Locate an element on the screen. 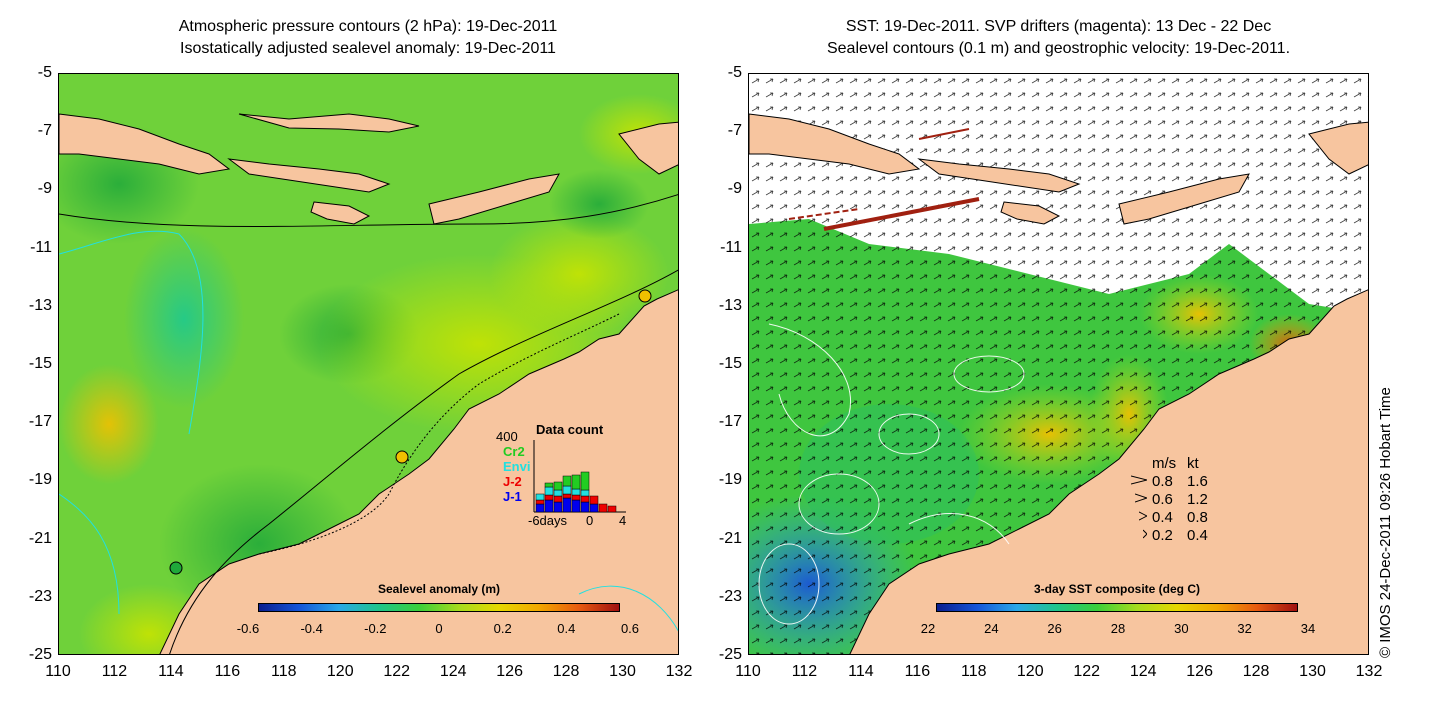 This screenshot has width=1440, height=720. velocity-legend-ms-value: 0.2 is located at coordinates (1162, 535).